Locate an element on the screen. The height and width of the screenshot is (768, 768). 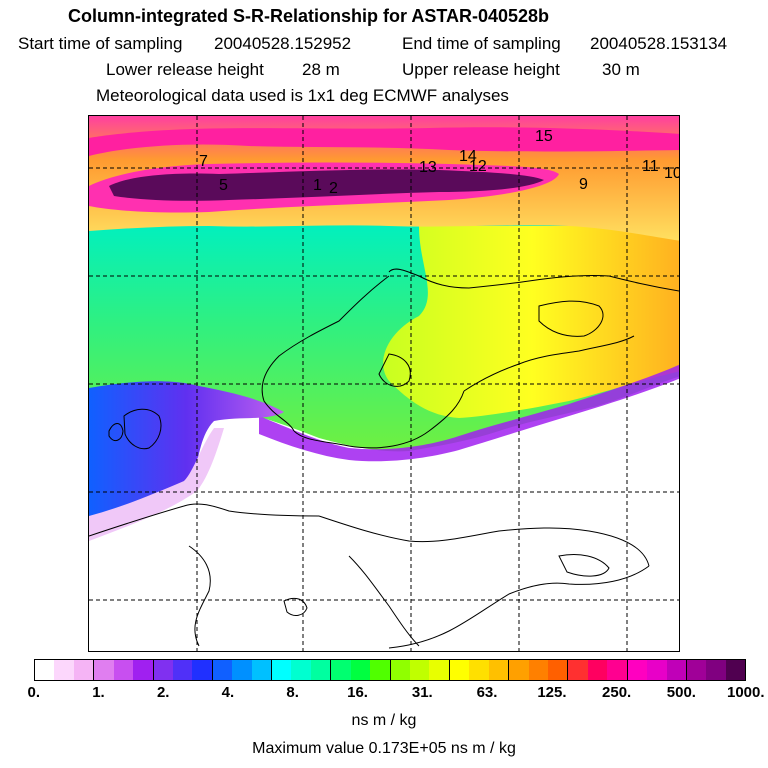
colorbar-tick-label: 8. is located at coordinates (292, 692).